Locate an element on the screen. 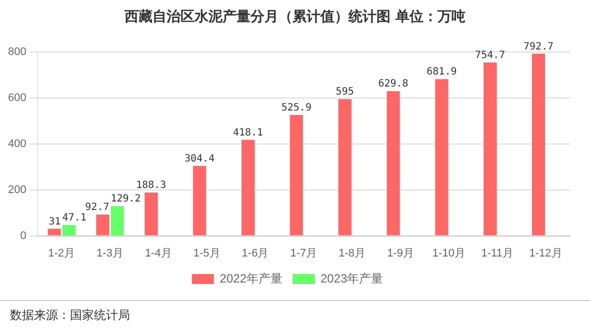 This screenshot has height=330, width=590. data-label: 754.7 is located at coordinates (490, 55).